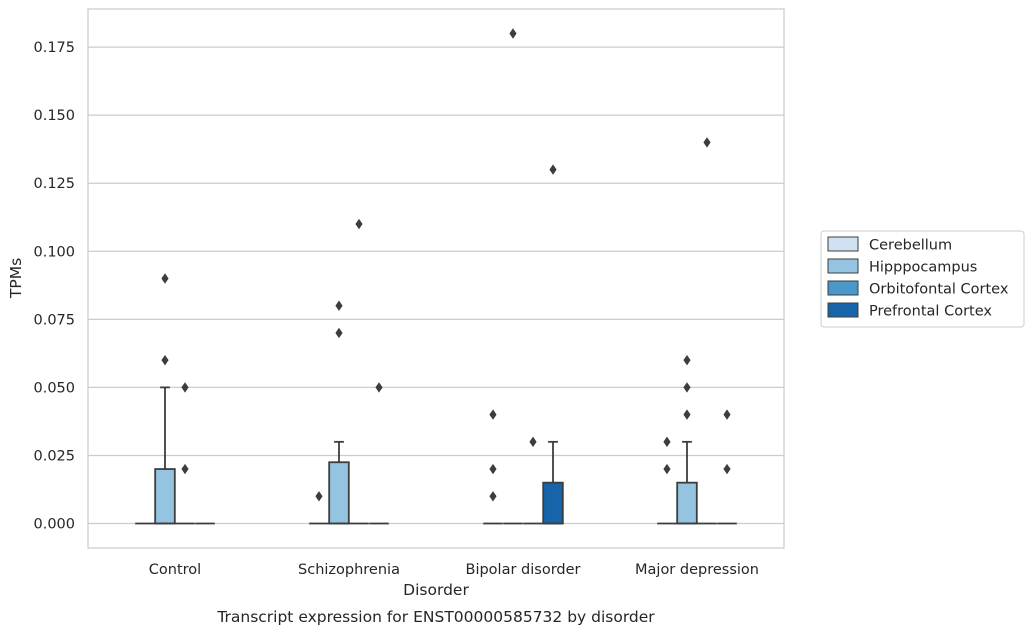 The width and height of the screenshot is (1033, 634). What do you see at coordinates (436, 590) in the screenshot?
I see `x-axis-label: Disorder` at bounding box center [436, 590].